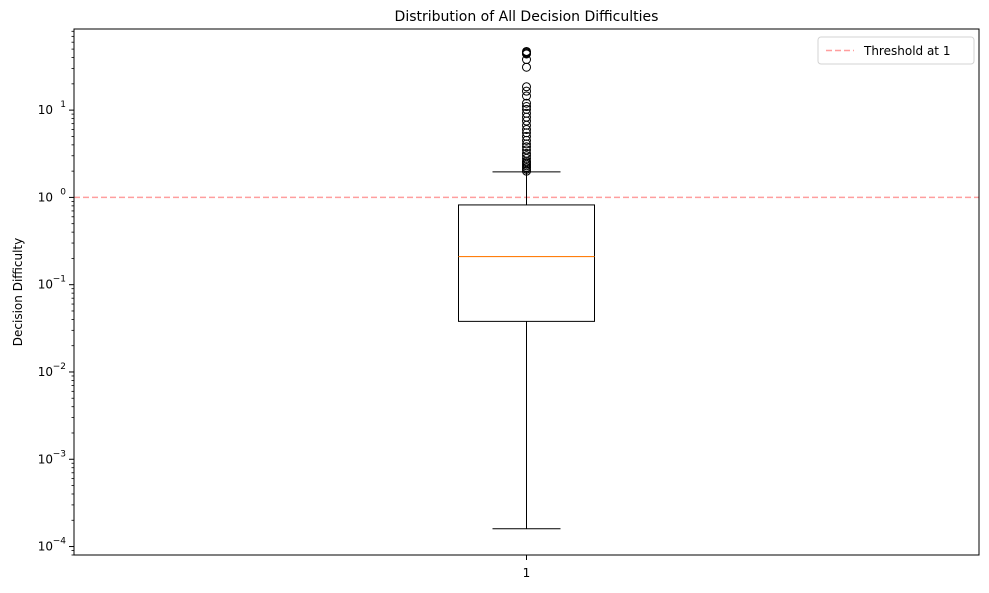  What do you see at coordinates (527, 573) in the screenshot?
I see `x-tick-label: 1` at bounding box center [527, 573].